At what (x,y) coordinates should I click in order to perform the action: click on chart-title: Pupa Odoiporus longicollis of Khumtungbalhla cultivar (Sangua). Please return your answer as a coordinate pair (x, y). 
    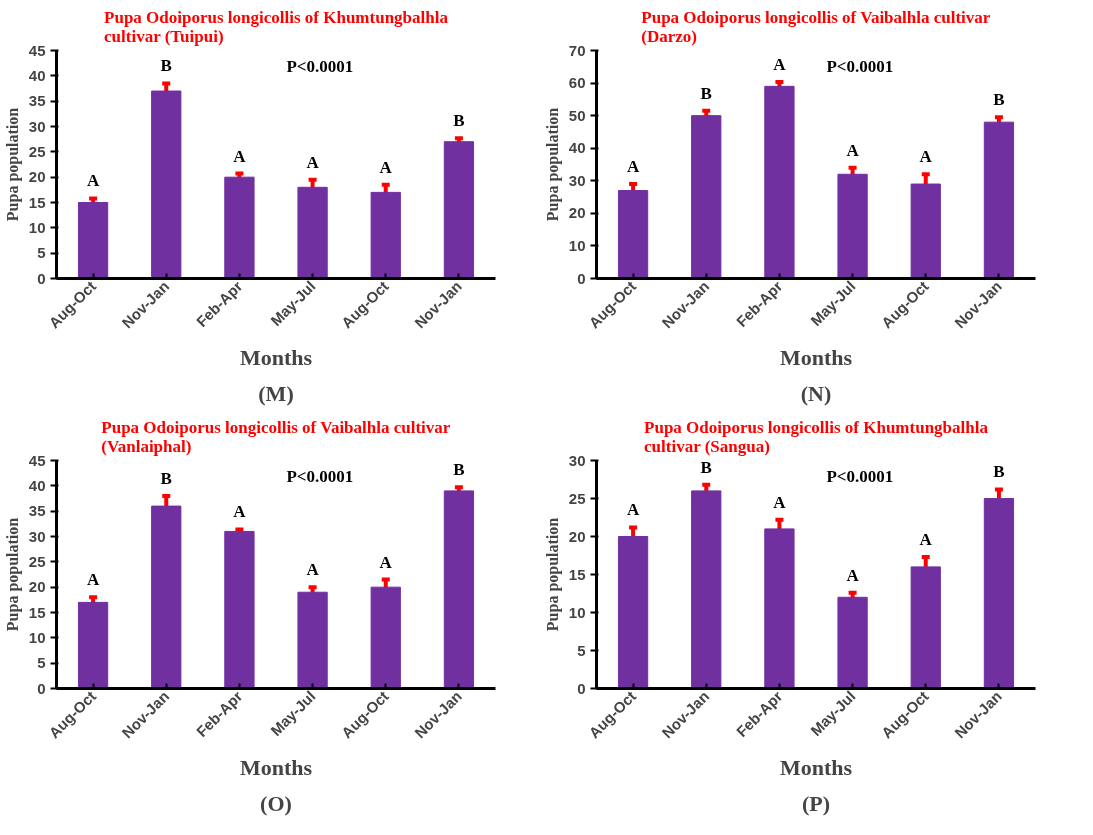
    Looking at the image, I should click on (816, 436).